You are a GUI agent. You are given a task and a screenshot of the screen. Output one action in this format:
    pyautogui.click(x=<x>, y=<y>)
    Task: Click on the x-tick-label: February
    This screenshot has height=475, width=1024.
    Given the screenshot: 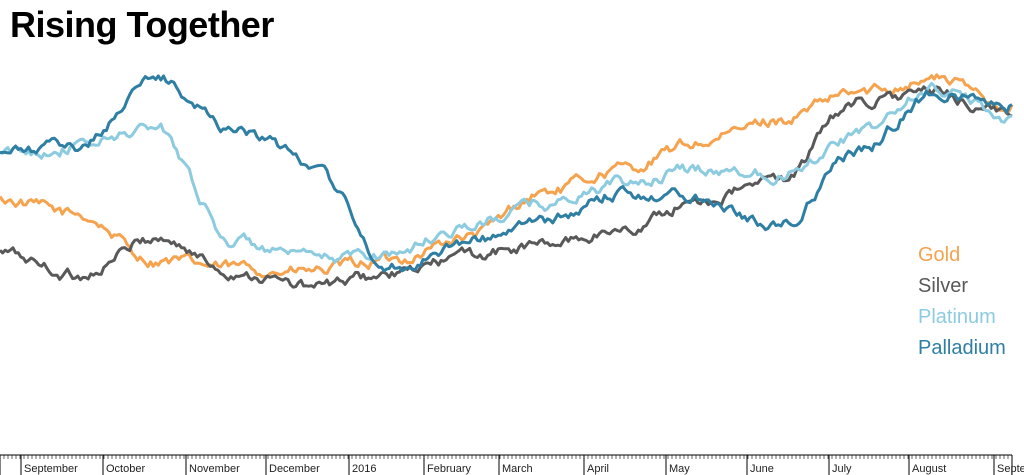 What is the action you would take?
    pyautogui.click(x=449, y=469)
    